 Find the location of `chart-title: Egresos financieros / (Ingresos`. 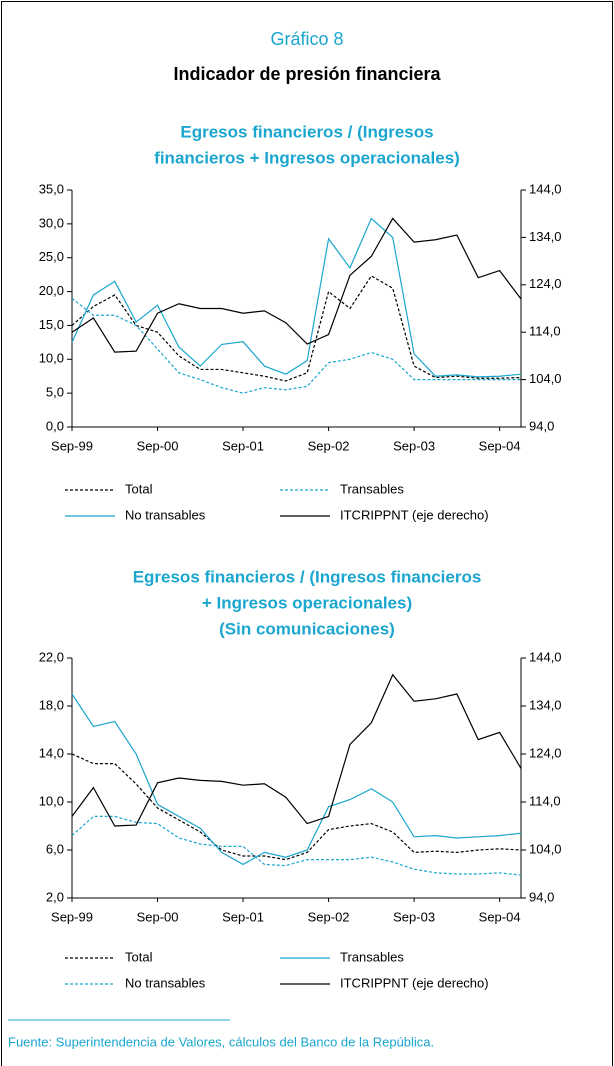

chart-title: Egresos financieros / (Ingresos is located at coordinates (306, 131).